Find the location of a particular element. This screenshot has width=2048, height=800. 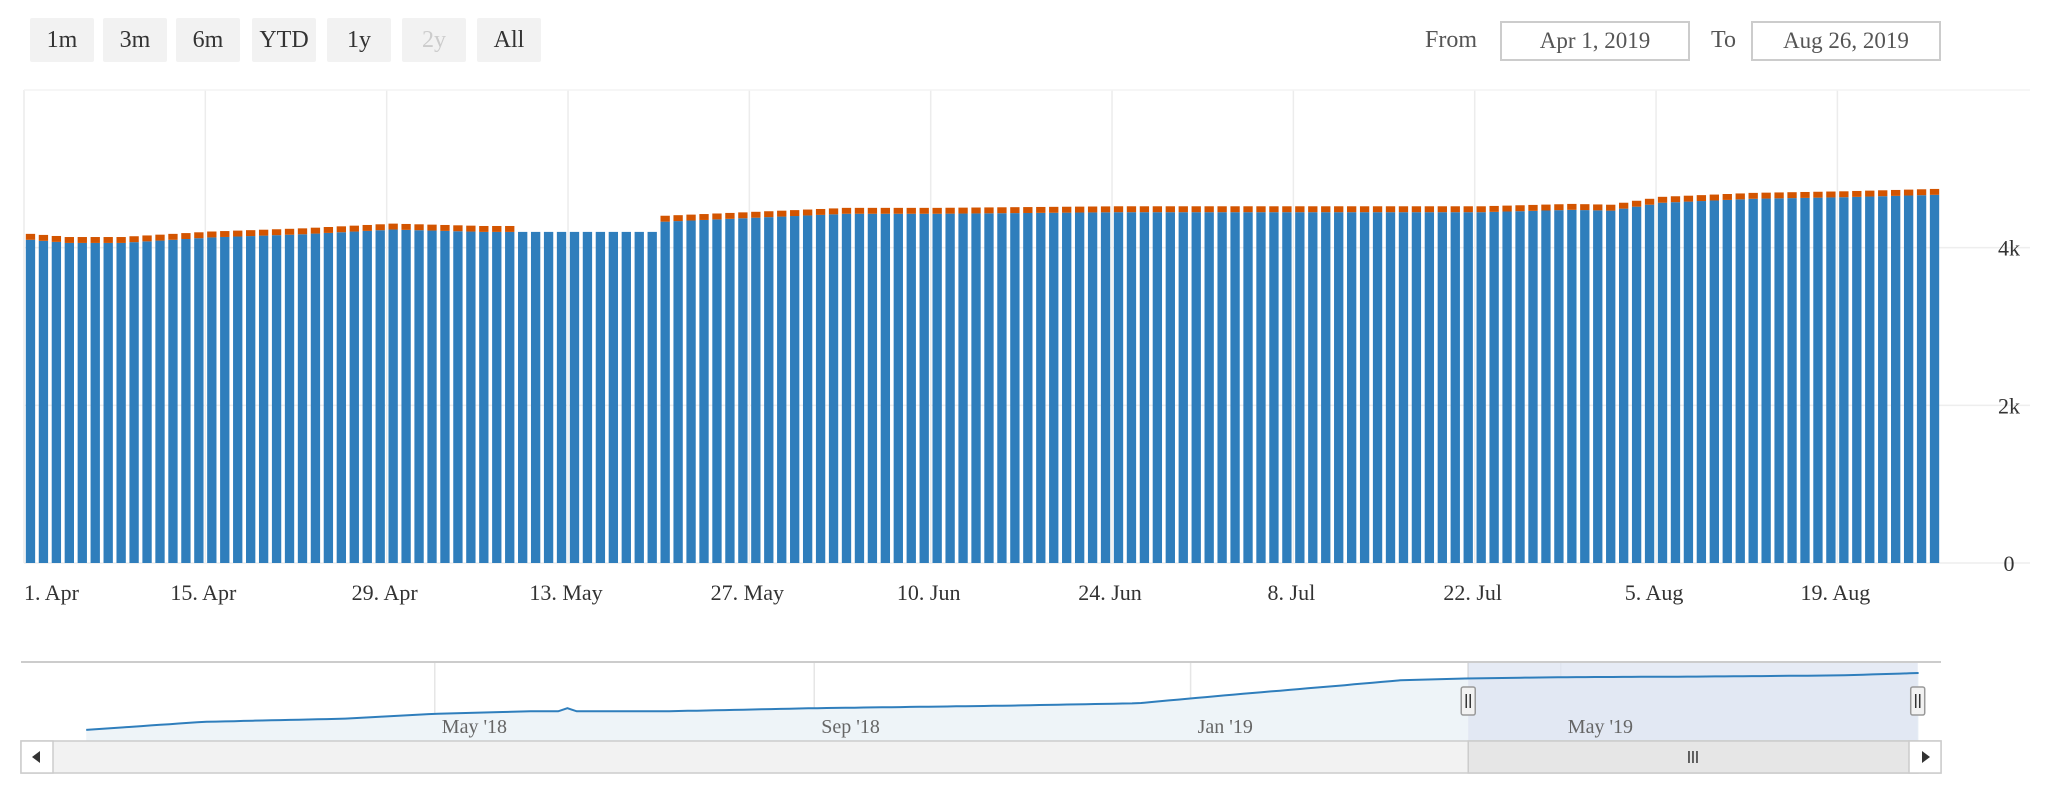

range-button-1y: 1y is located at coordinates (359, 40).